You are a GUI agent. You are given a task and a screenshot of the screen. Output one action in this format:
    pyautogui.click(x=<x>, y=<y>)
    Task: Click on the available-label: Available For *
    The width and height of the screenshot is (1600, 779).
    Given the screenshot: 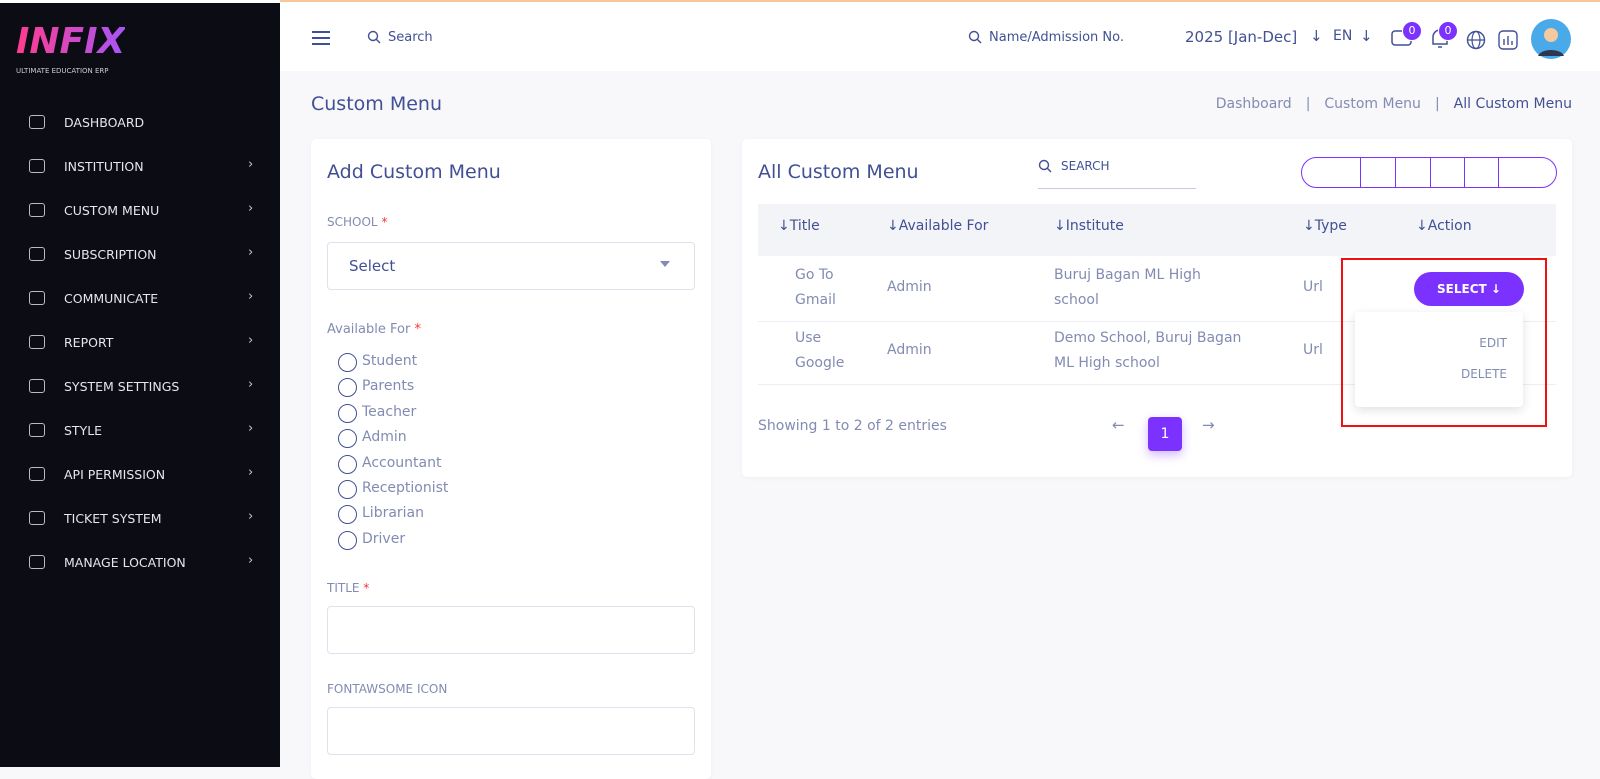 What is the action you would take?
    pyautogui.click(x=374, y=329)
    